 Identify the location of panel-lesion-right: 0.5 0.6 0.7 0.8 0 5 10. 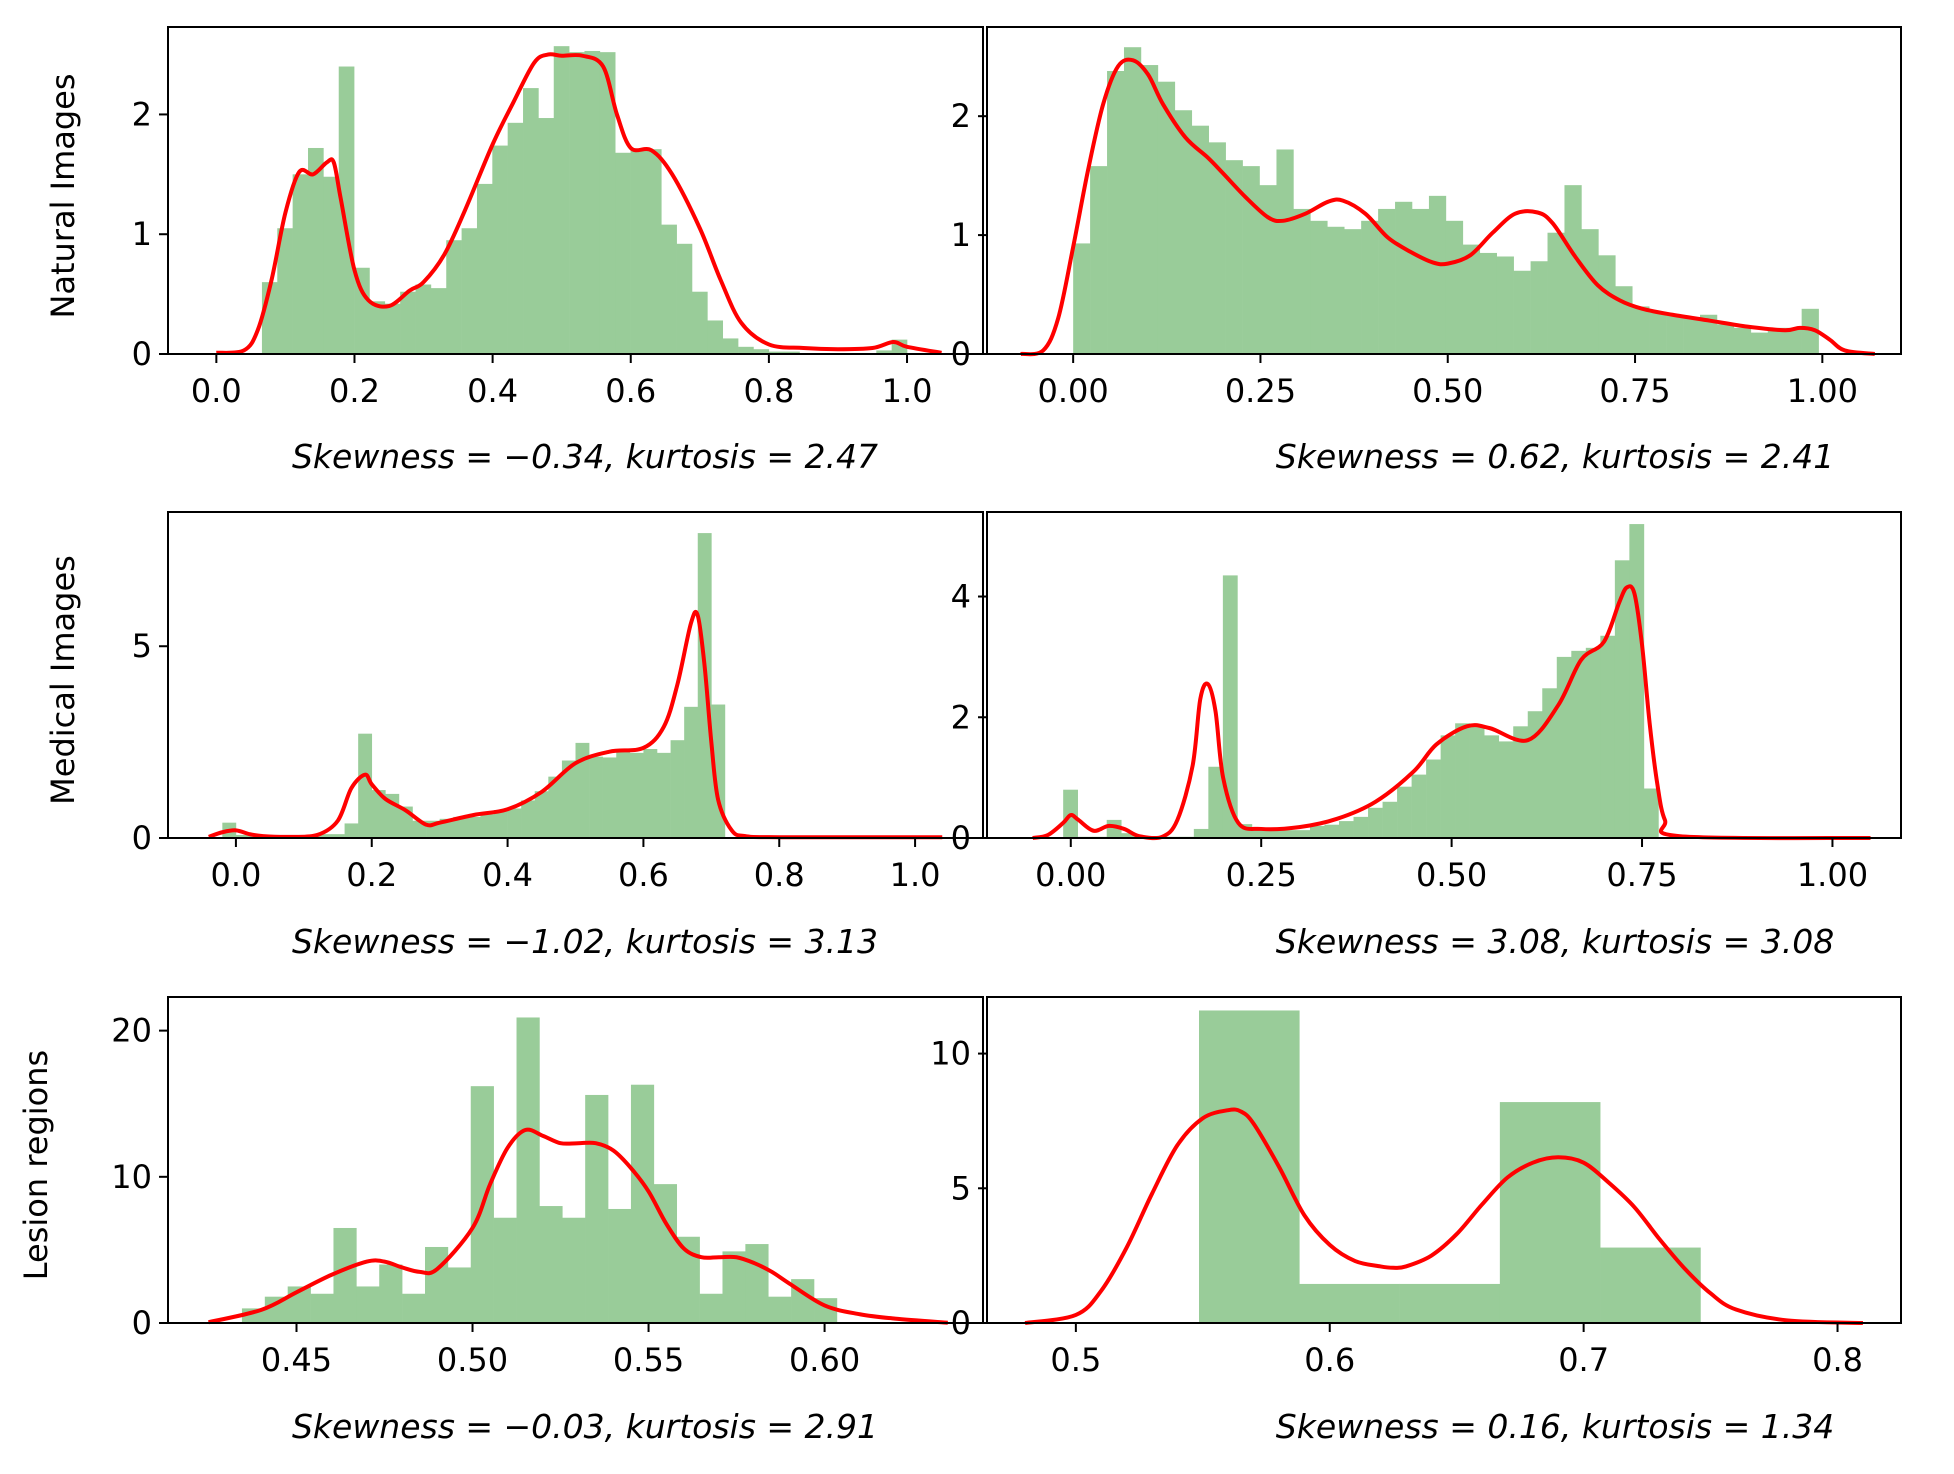
(1416, 1187).